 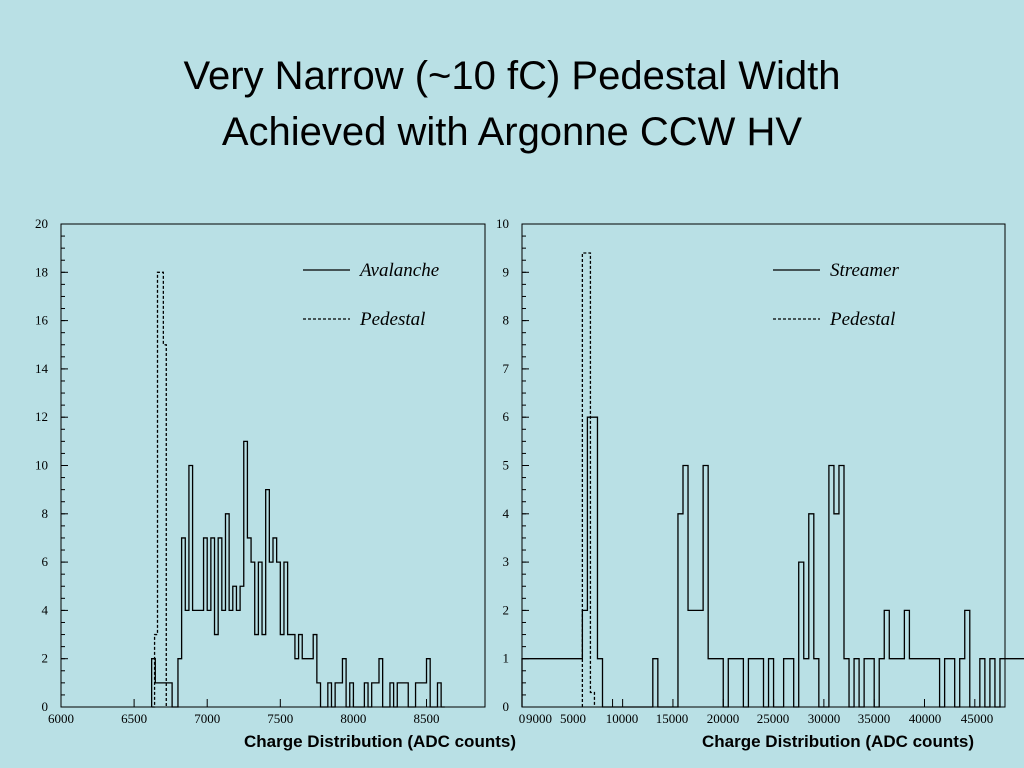 What do you see at coordinates (61, 718) in the screenshot?
I see `x-tick-label: 6000` at bounding box center [61, 718].